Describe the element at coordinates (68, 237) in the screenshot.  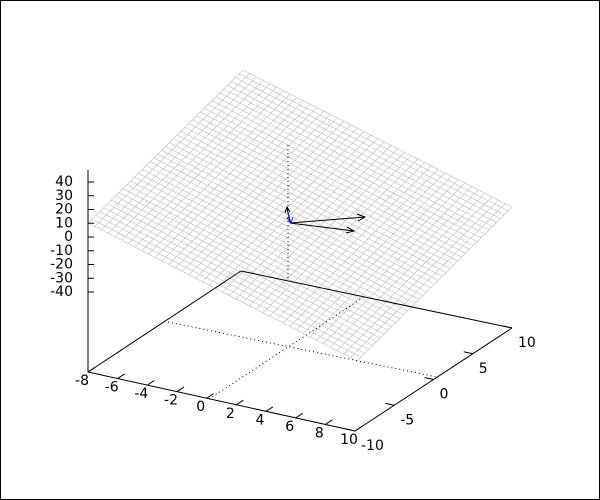
I see `z-tick-label: 0` at that location.